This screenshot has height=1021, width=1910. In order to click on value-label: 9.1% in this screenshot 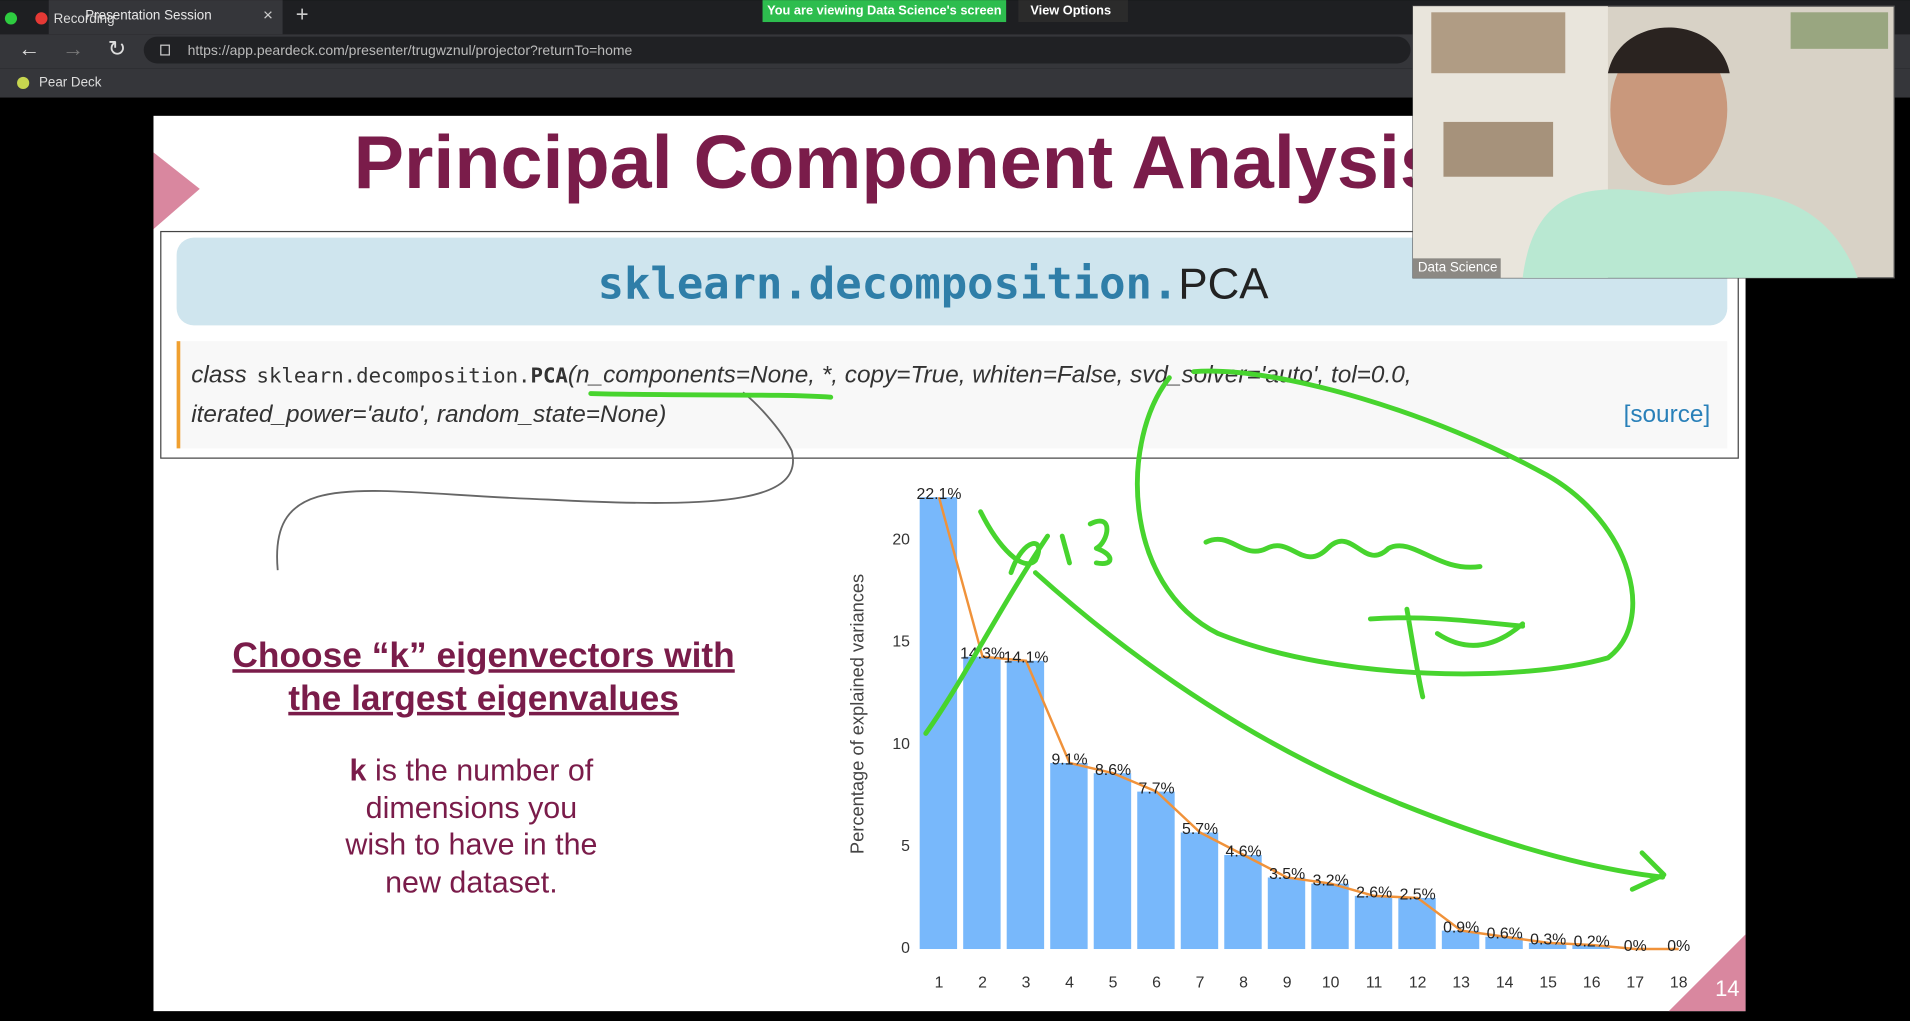, I will do `click(1069, 760)`.